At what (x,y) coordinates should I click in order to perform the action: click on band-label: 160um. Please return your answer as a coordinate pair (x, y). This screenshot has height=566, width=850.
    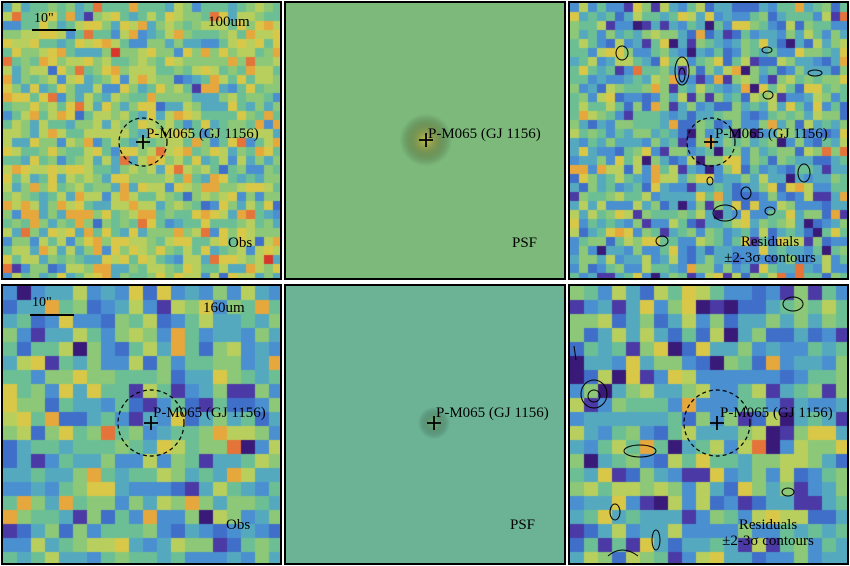
    Looking at the image, I should click on (224, 308).